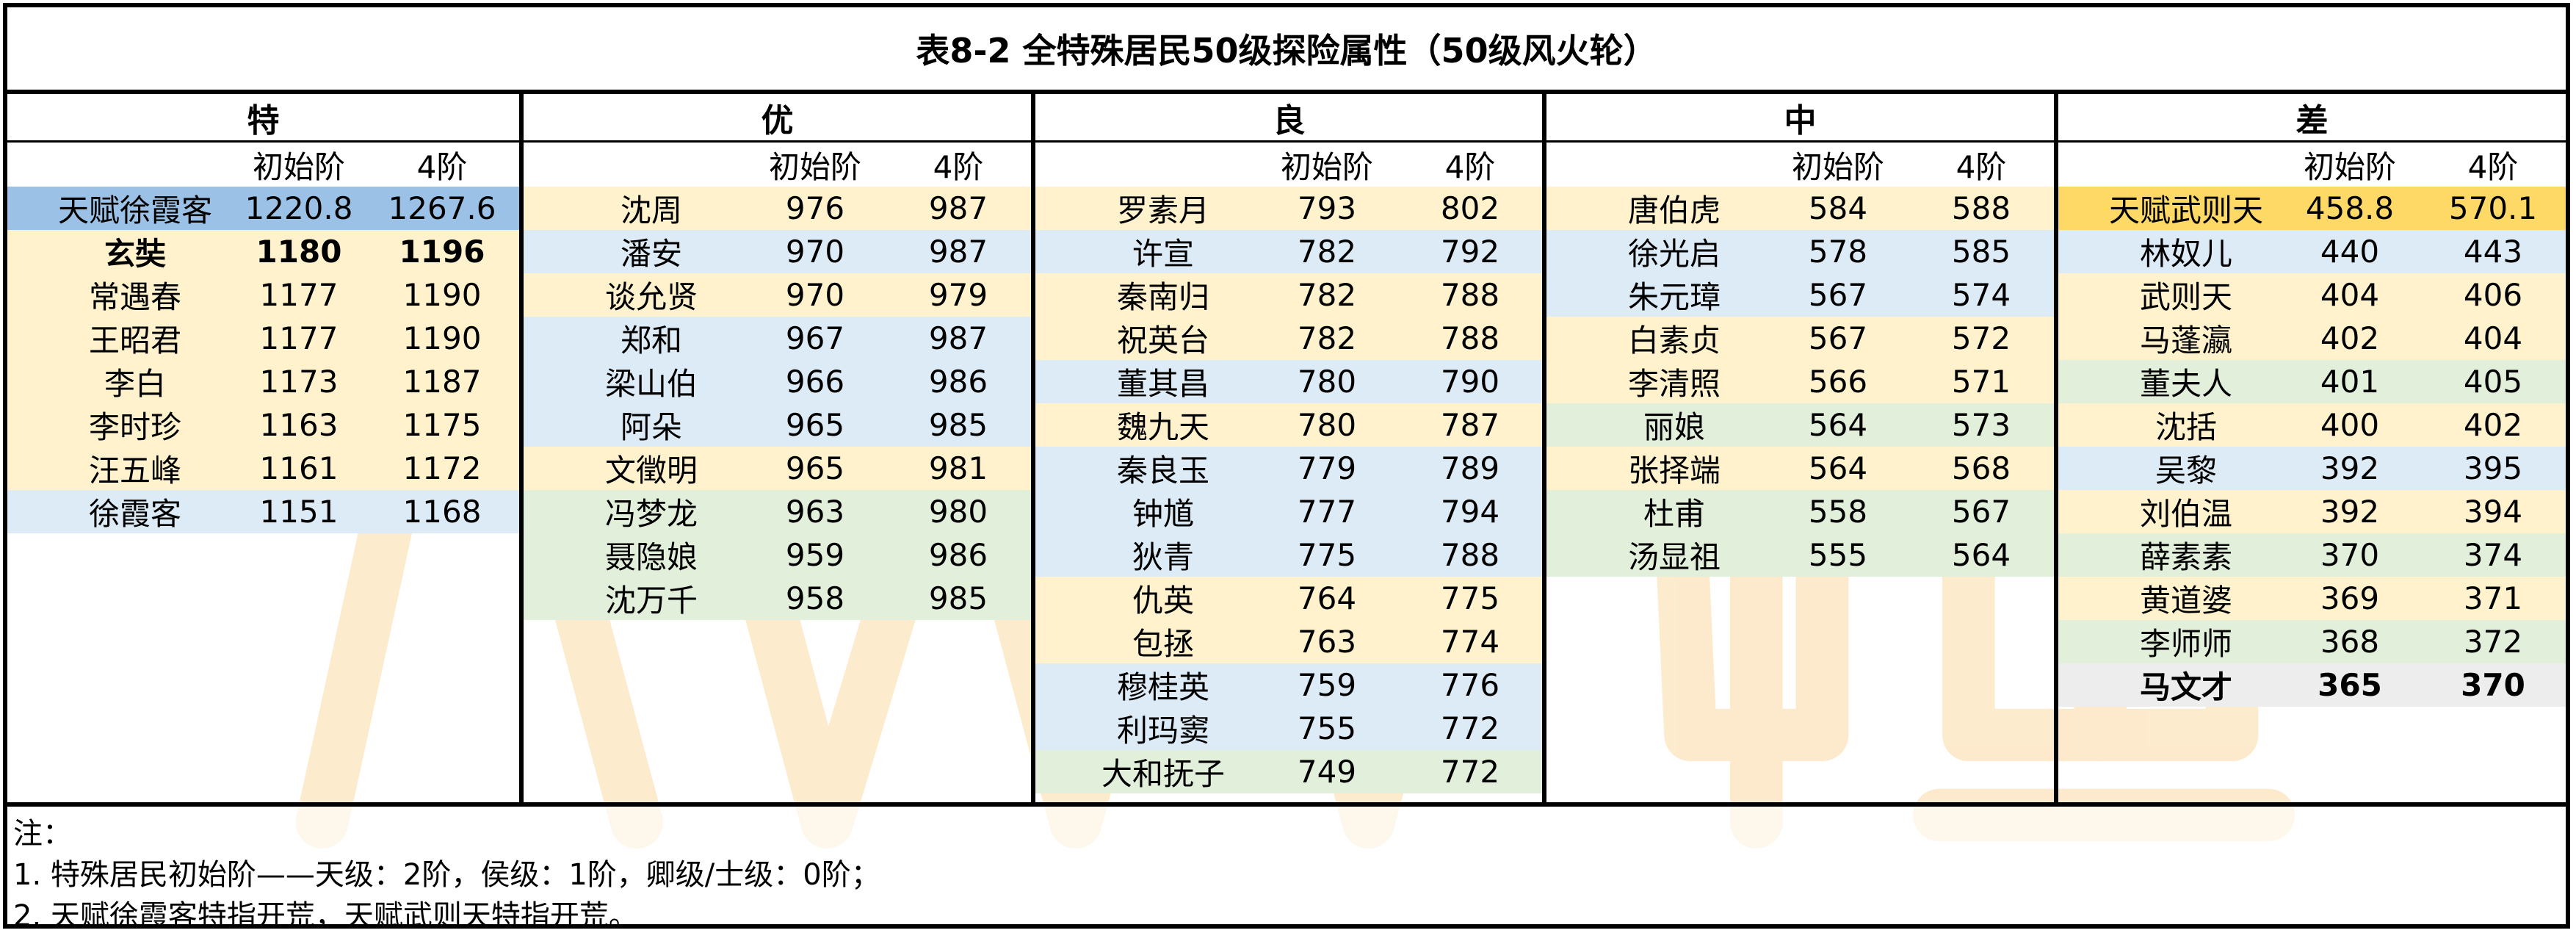  I want to click on resident-name: 林奴儿, so click(2185, 254).